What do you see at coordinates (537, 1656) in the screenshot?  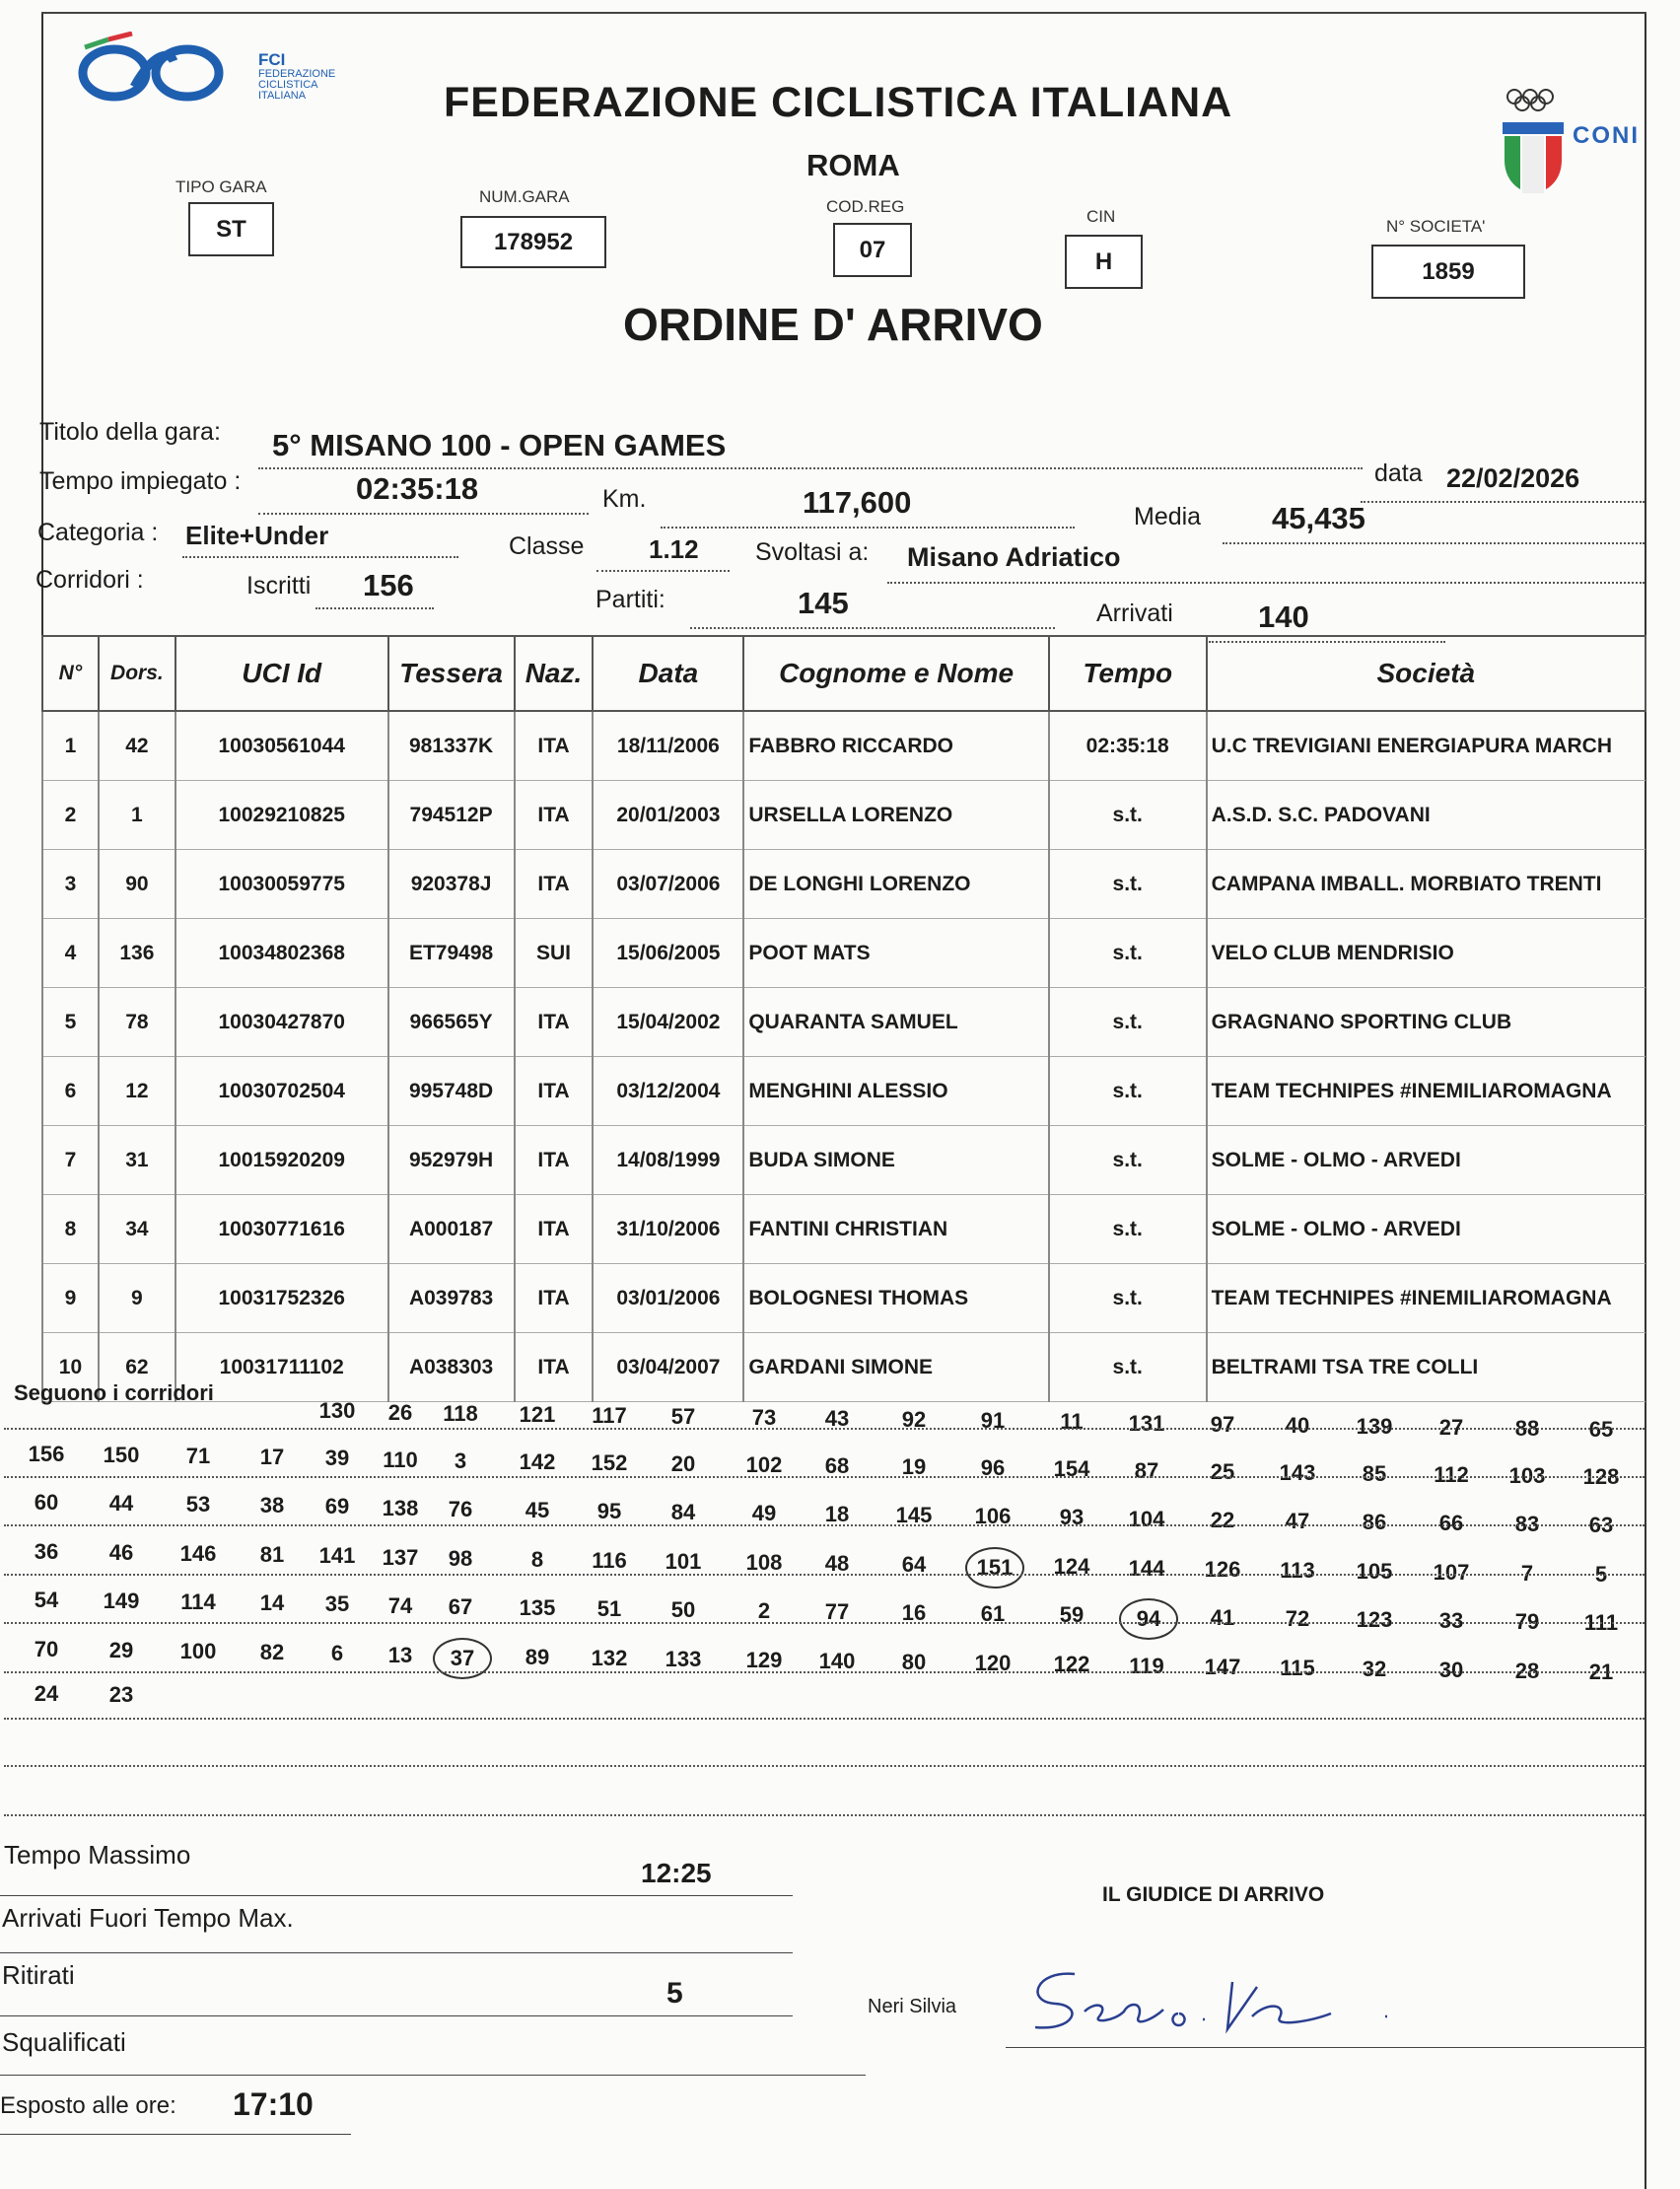 I see `follower-bib: 89` at bounding box center [537, 1656].